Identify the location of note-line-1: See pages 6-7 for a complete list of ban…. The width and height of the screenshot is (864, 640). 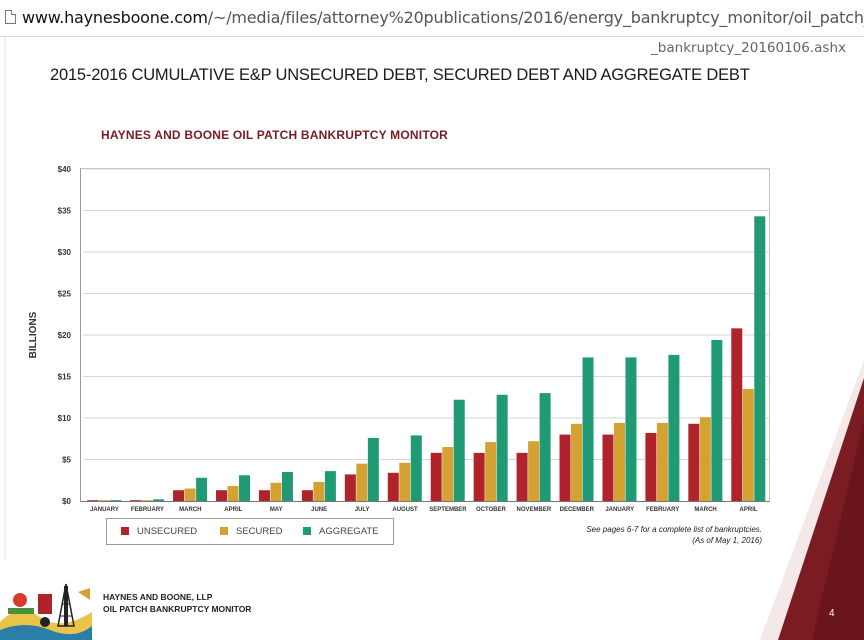
(674, 529).